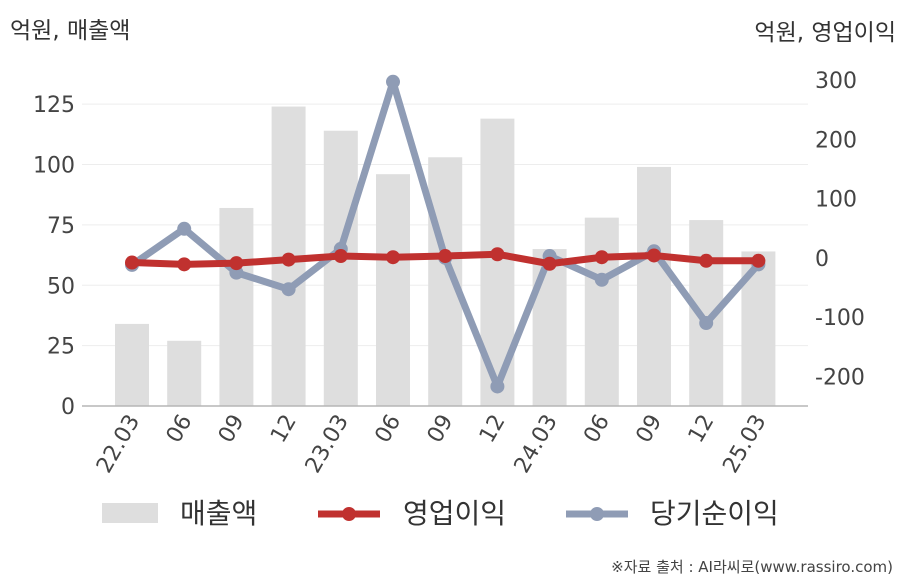 The width and height of the screenshot is (908, 580). What do you see at coordinates (130, 513) in the screenshot?
I see `legend-revenue-swatch` at bounding box center [130, 513].